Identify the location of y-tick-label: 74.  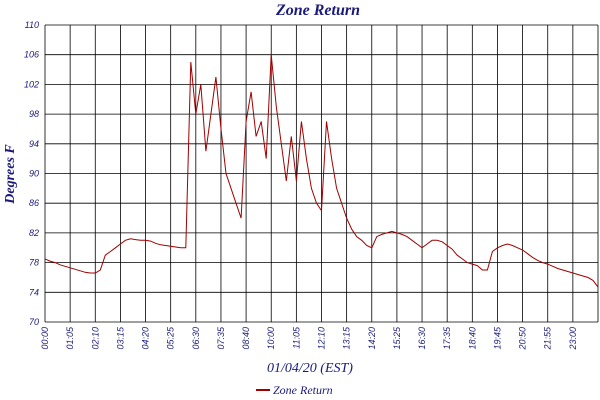
(34, 292).